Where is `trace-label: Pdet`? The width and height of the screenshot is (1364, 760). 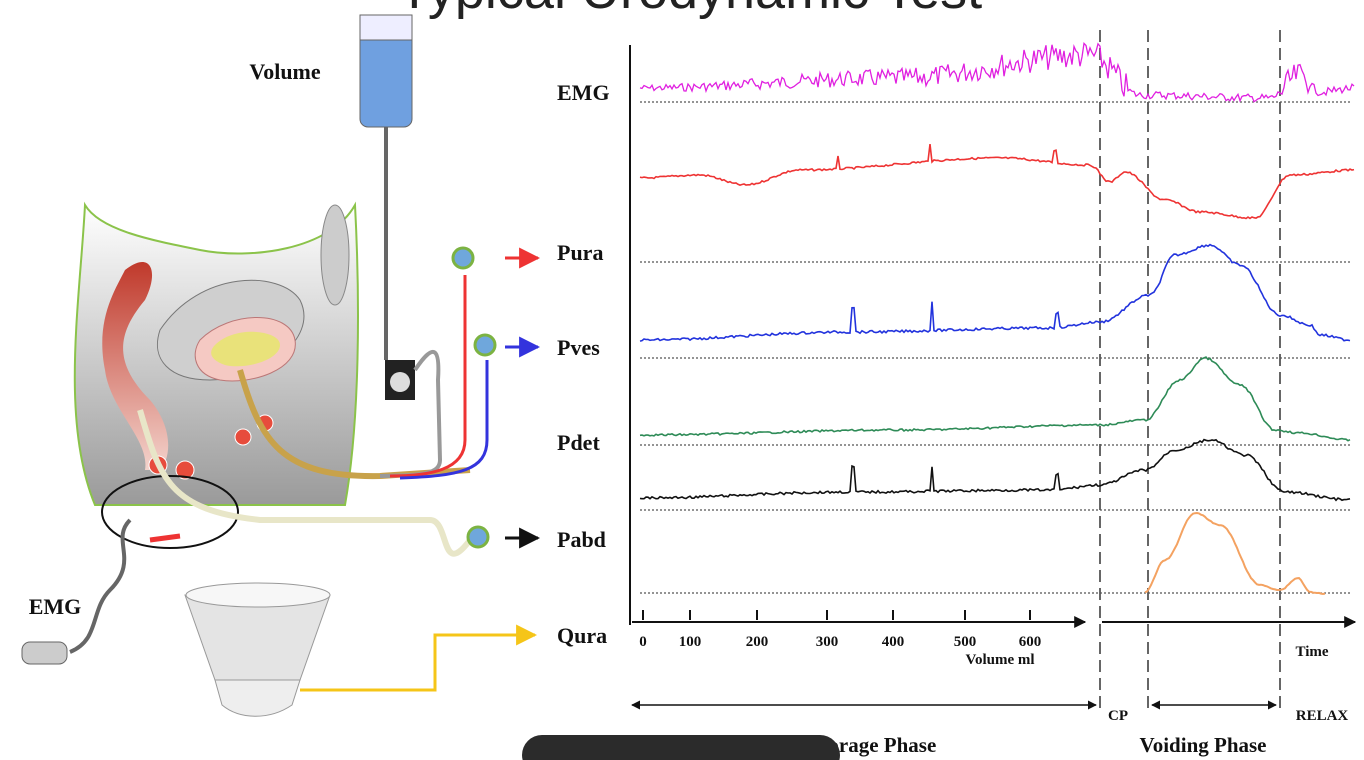
trace-label: Pdet is located at coordinates (578, 442).